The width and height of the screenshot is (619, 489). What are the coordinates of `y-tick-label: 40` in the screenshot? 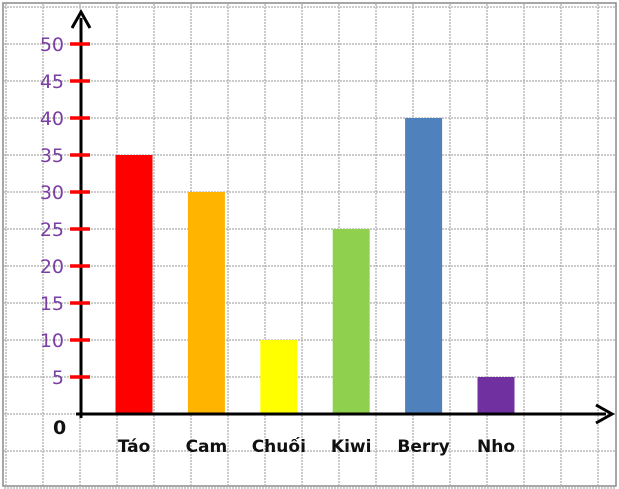 It's located at (52, 119).